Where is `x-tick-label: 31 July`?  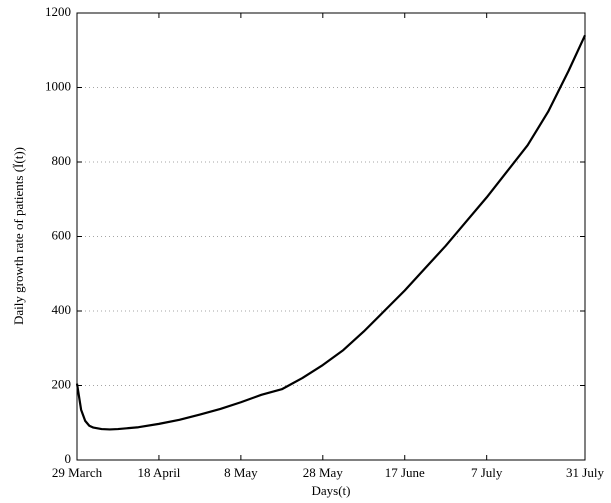
x-tick-label: 31 July is located at coordinates (585, 472).